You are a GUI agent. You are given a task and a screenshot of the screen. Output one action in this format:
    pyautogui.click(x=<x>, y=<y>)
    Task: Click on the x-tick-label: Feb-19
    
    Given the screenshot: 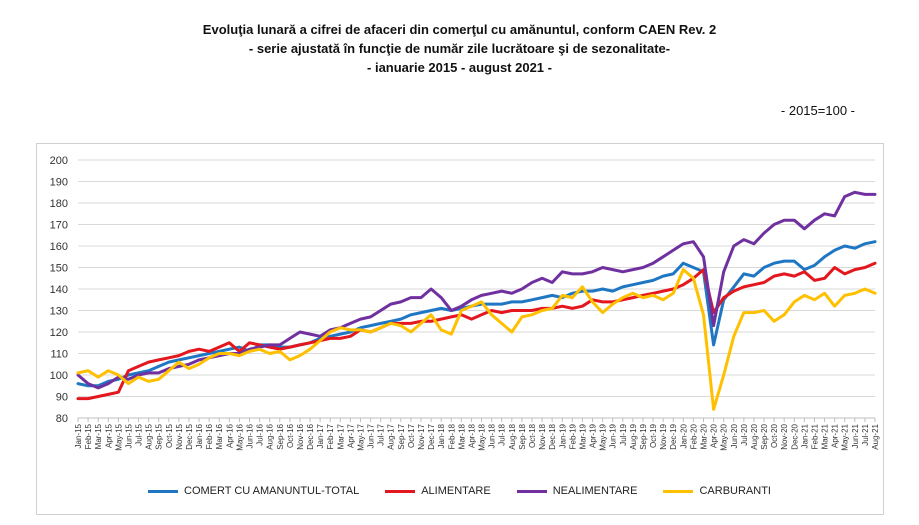 What is the action you would take?
    pyautogui.click(x=572, y=436)
    